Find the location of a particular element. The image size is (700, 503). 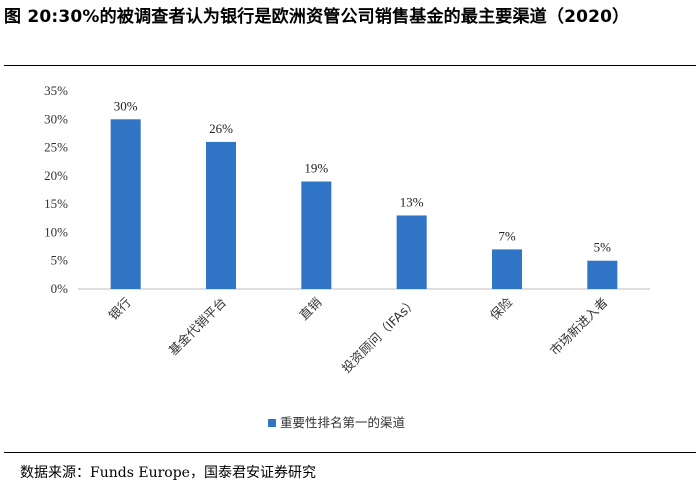

x-category-label: 投资顾问（IFAs） is located at coordinates (379, 335).